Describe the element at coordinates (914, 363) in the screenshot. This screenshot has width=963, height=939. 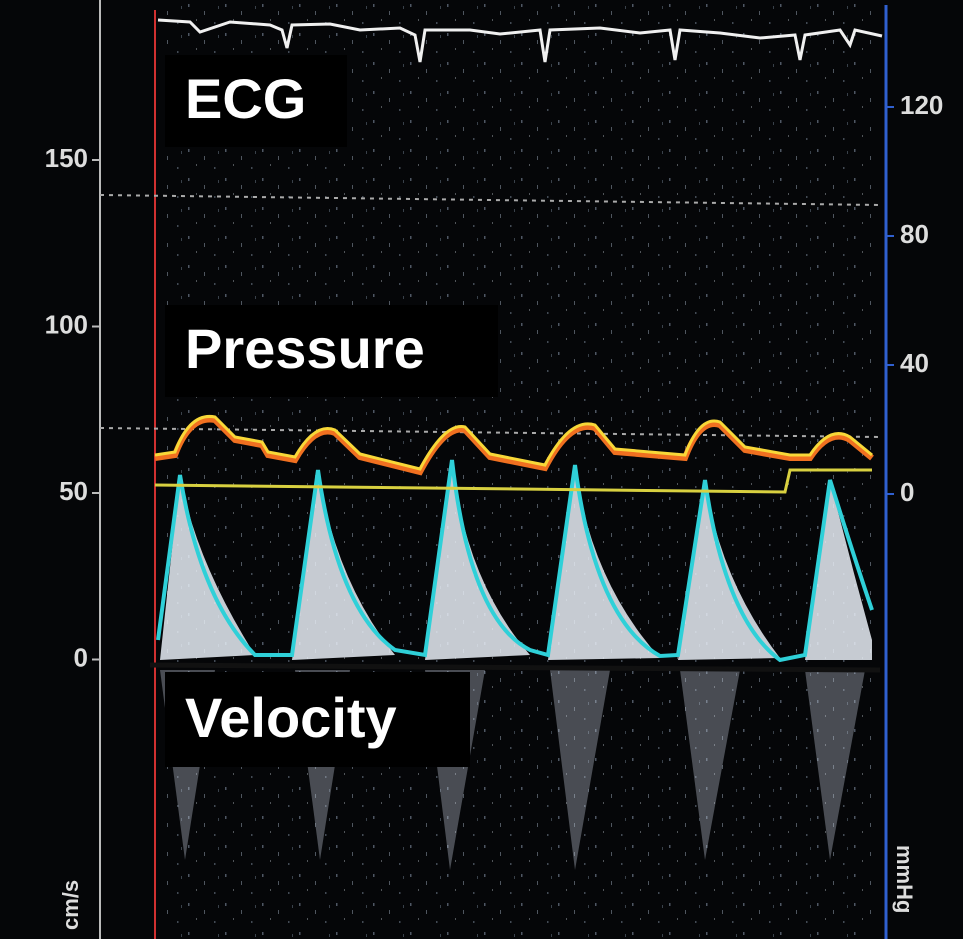
I see `right-tick-label: 40` at that location.